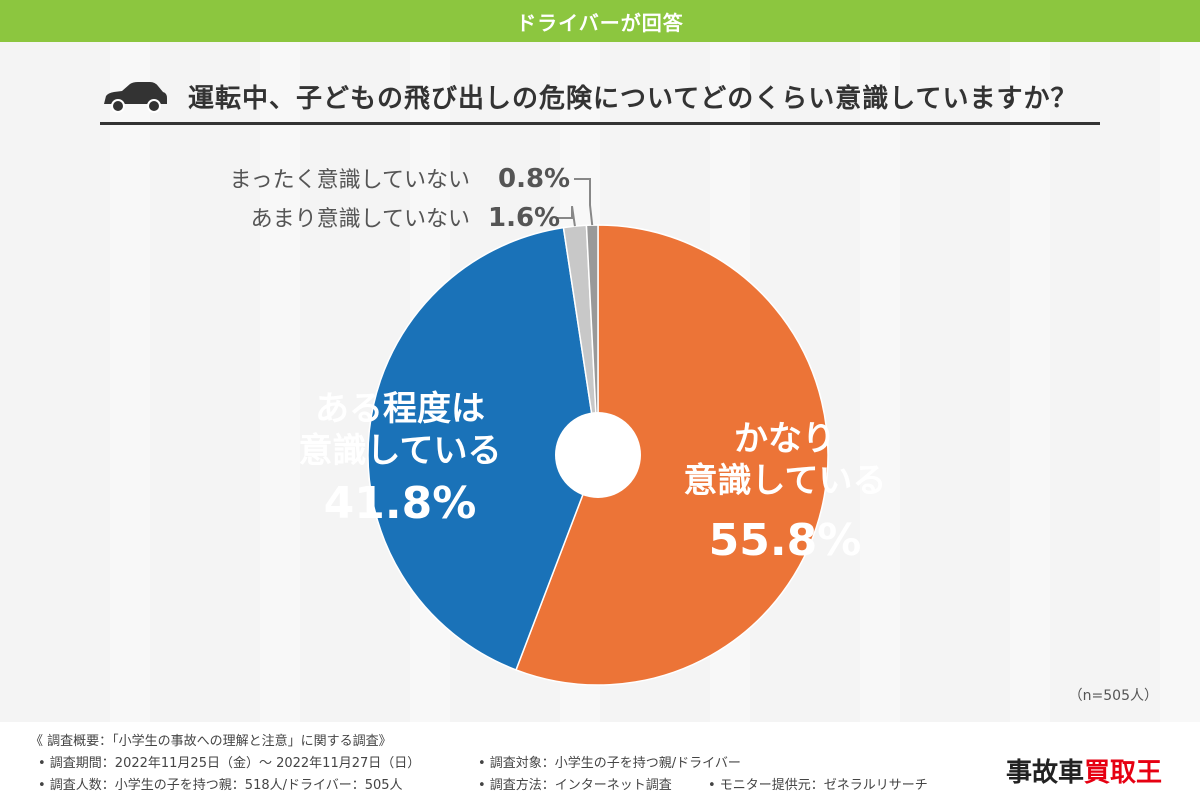 This screenshot has width=1200, height=800. I want to click on slice-label-somewhat-aware: ある程度は, so click(400, 409).